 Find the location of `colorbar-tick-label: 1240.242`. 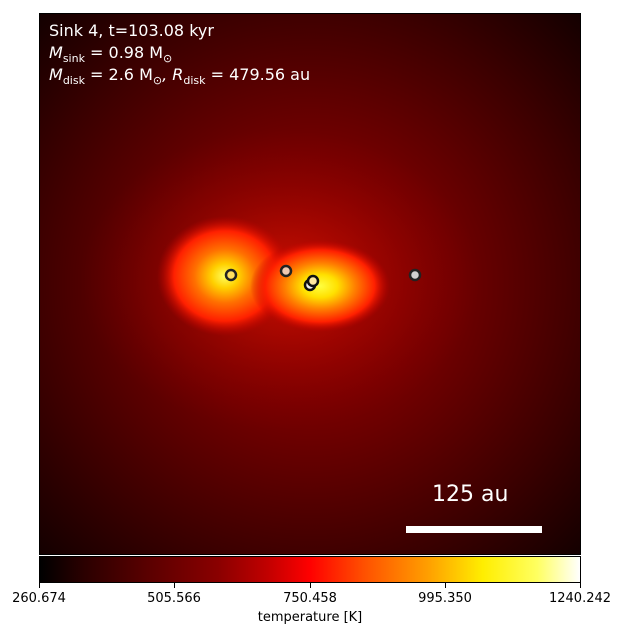

colorbar-tick-label: 1240.242 is located at coordinates (580, 598).